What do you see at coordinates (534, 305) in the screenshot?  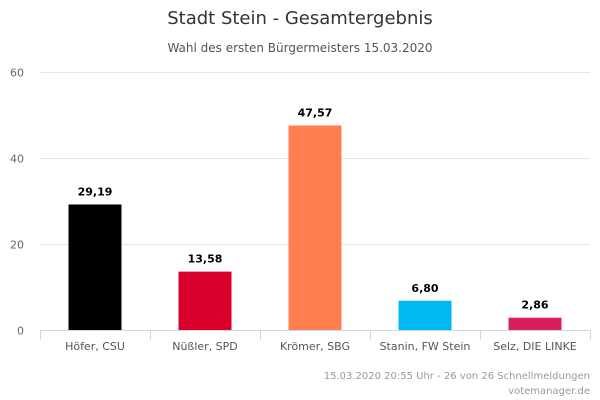 I see `data-label-4: 2,86` at bounding box center [534, 305].